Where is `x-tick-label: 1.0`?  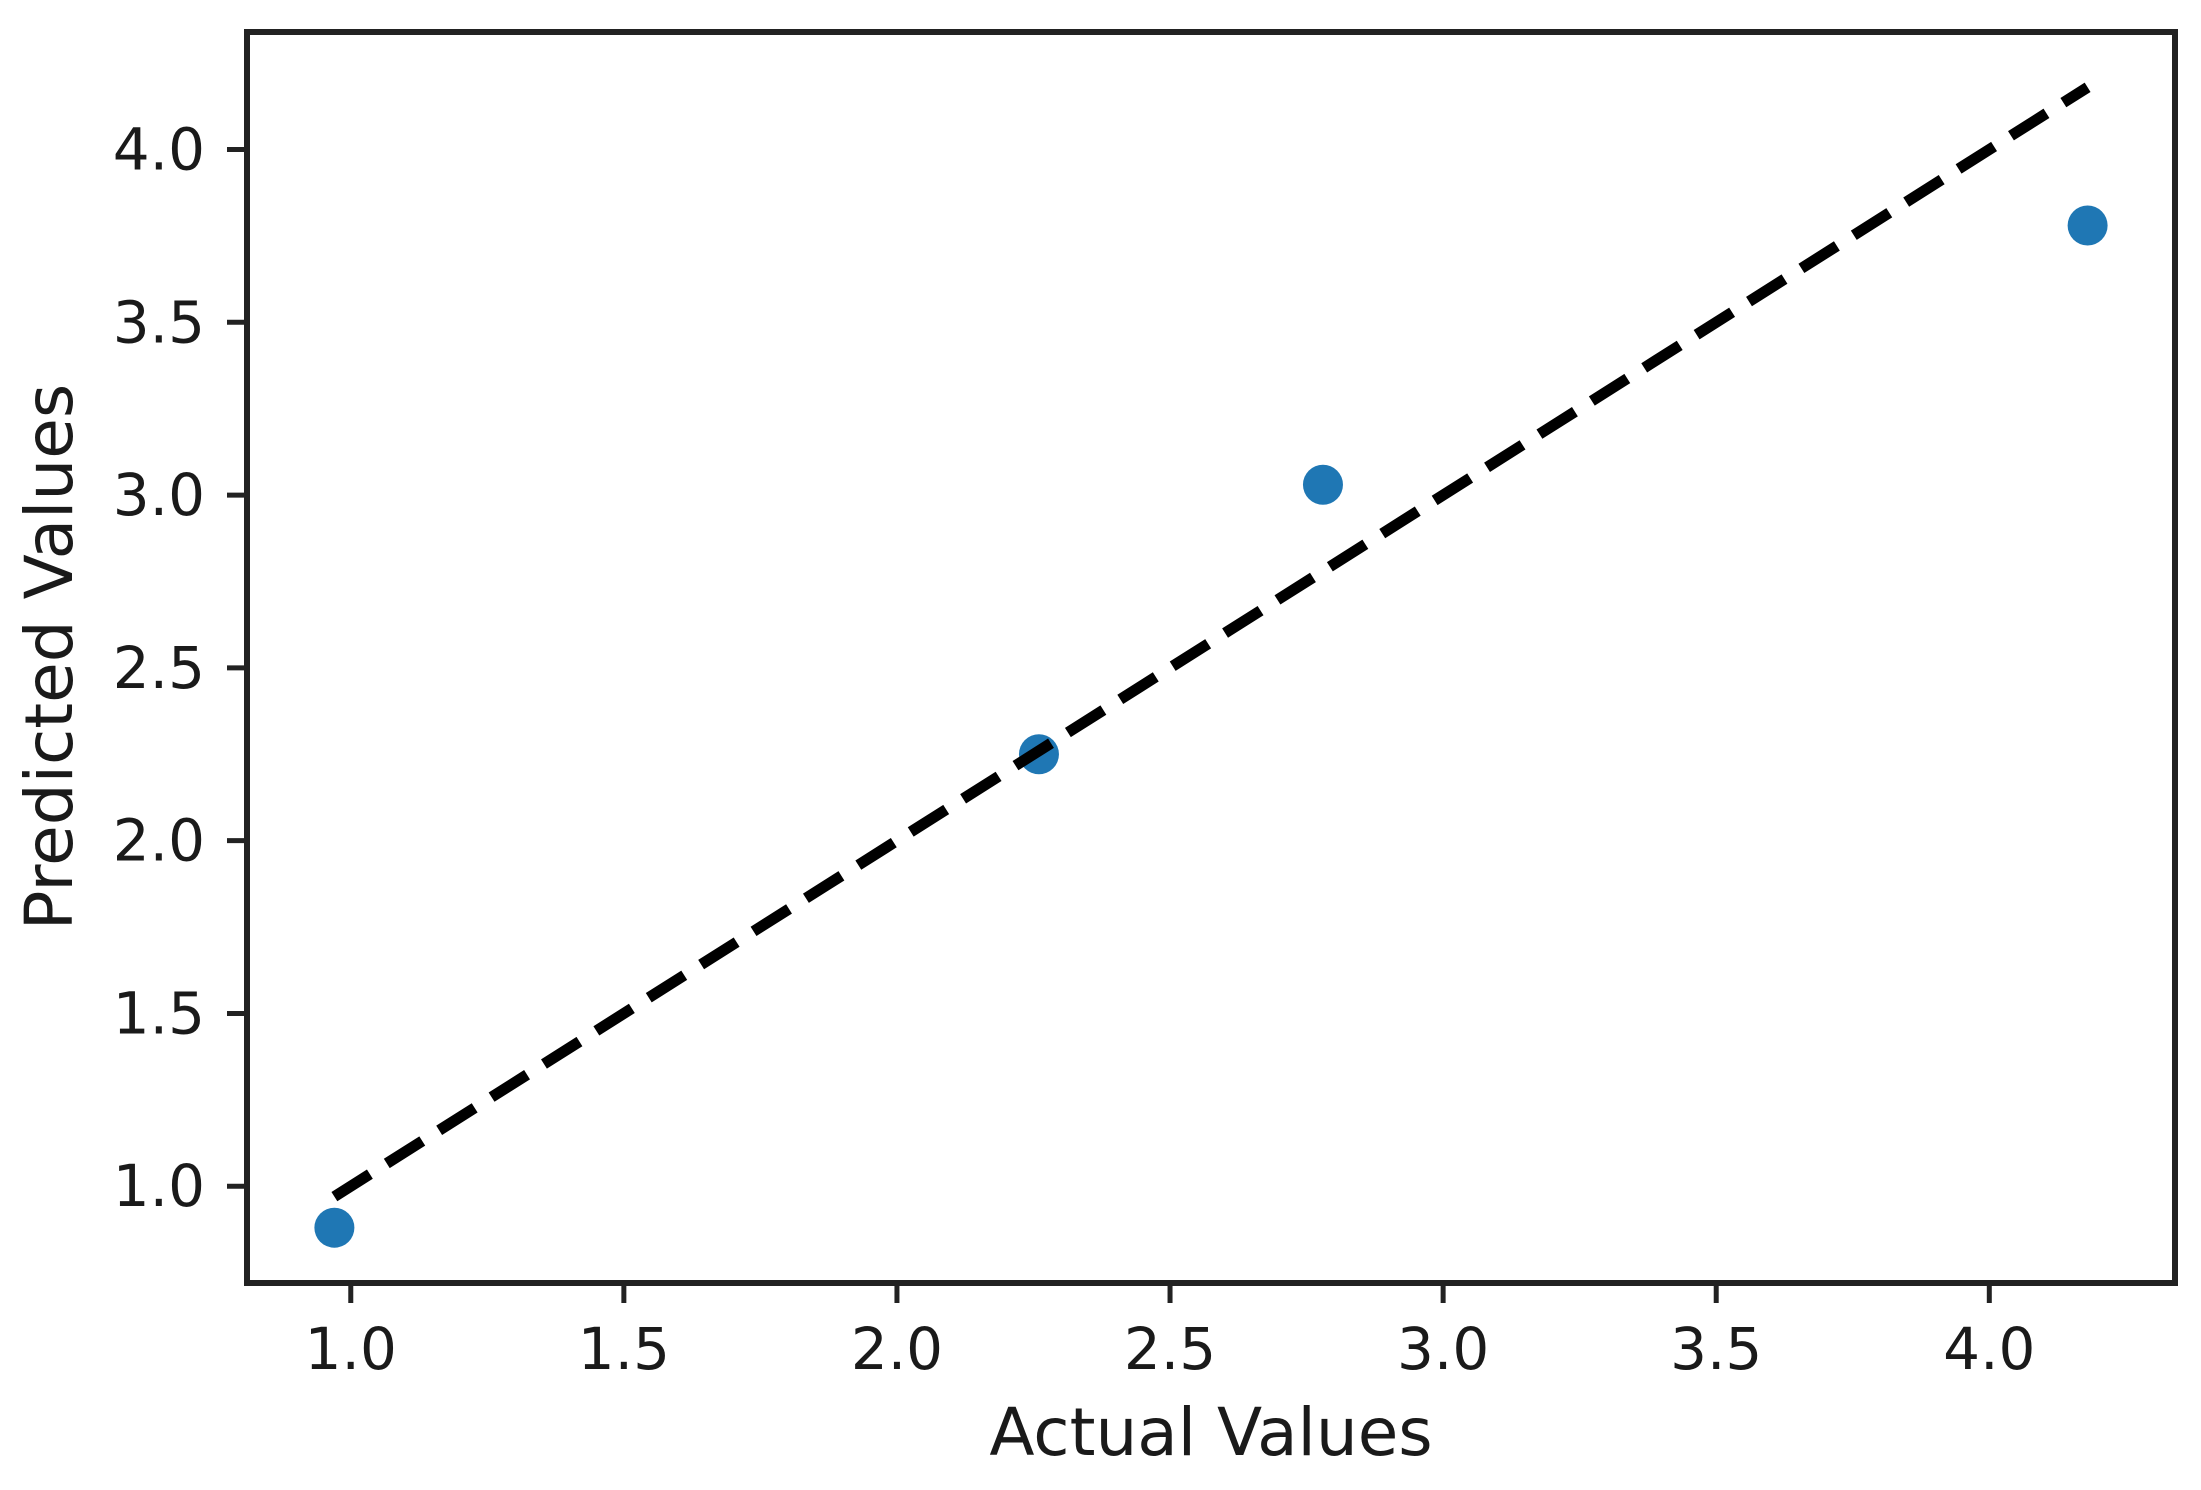
x-tick-label: 1.0 is located at coordinates (351, 1349).